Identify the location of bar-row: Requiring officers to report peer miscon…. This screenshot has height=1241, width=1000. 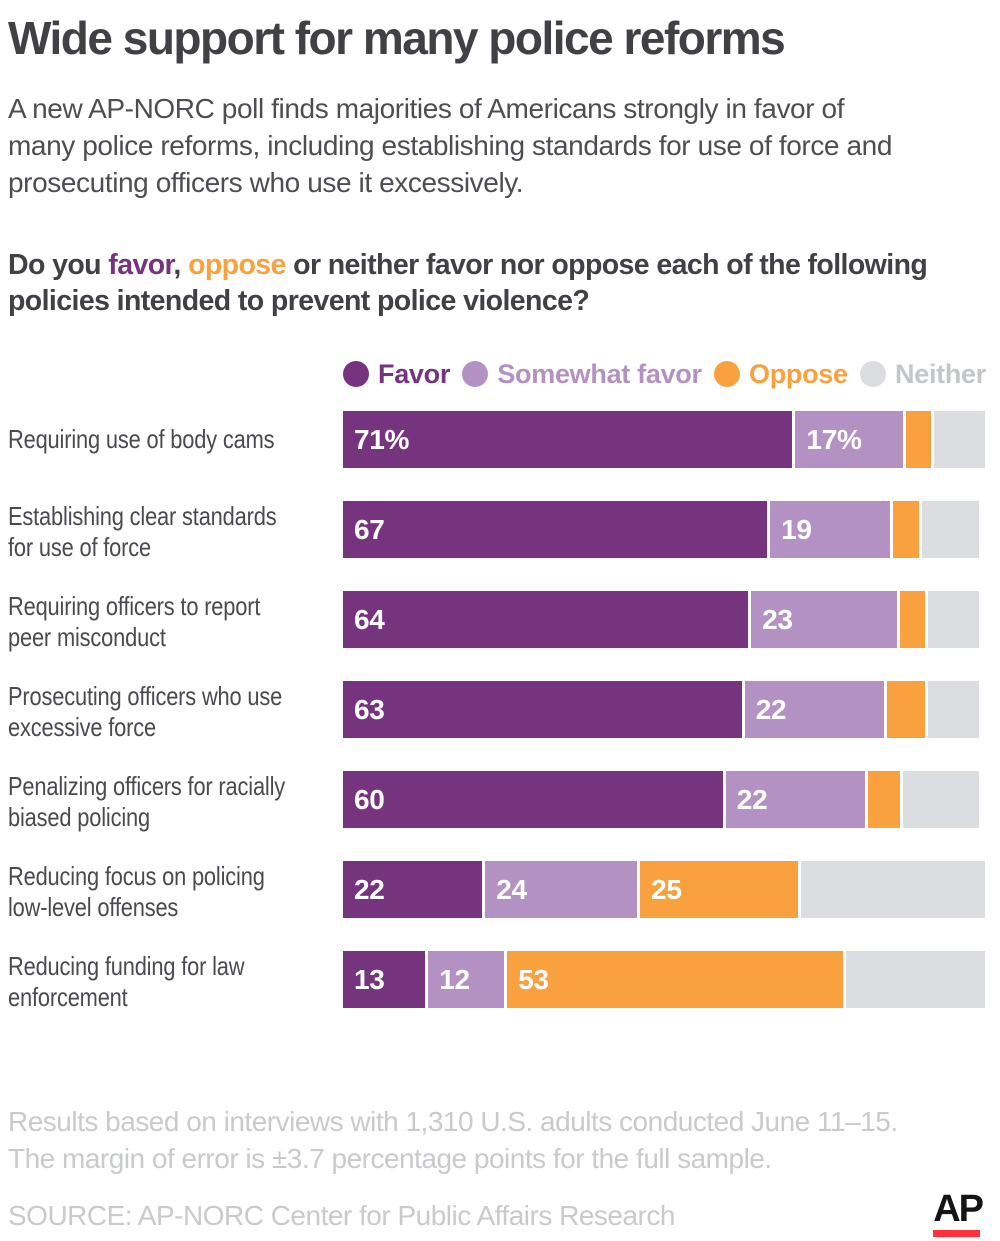
(497, 636).